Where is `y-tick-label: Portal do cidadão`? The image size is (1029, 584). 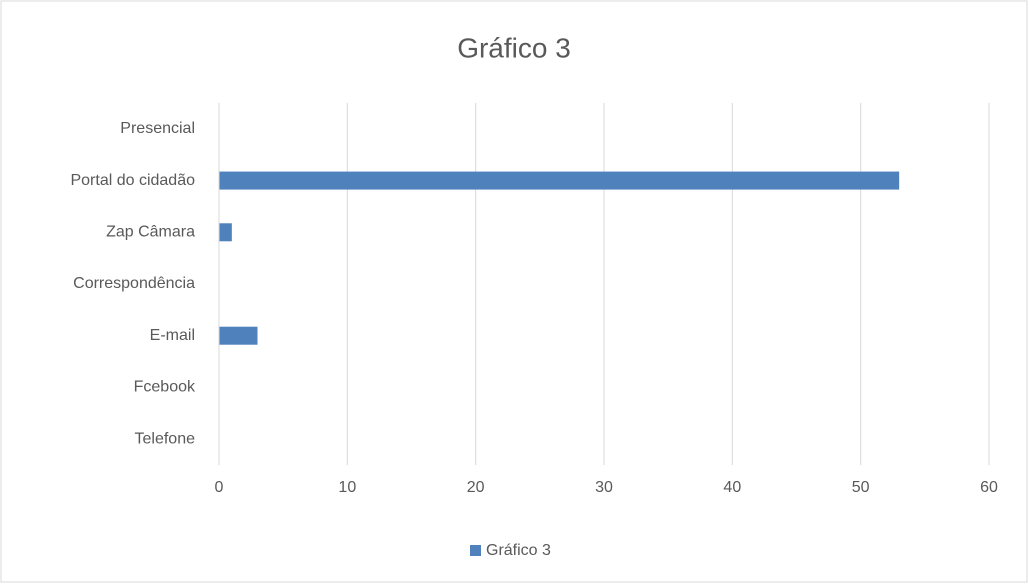
y-tick-label: Portal do cidadão is located at coordinates (132, 180).